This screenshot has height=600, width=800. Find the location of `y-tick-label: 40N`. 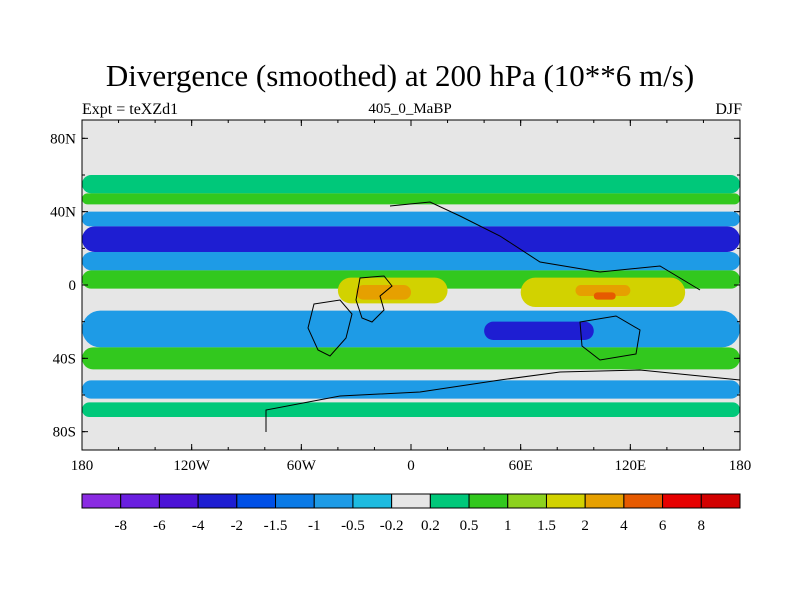

y-tick-label: 40N is located at coordinates (63, 213).